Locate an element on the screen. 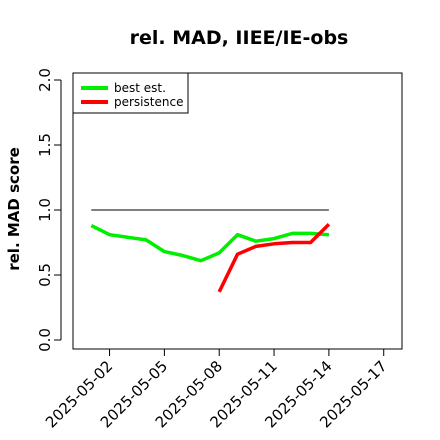 Image resolution: width=440 pixels, height=440 pixels. series-layer is located at coordinates (210, 258).